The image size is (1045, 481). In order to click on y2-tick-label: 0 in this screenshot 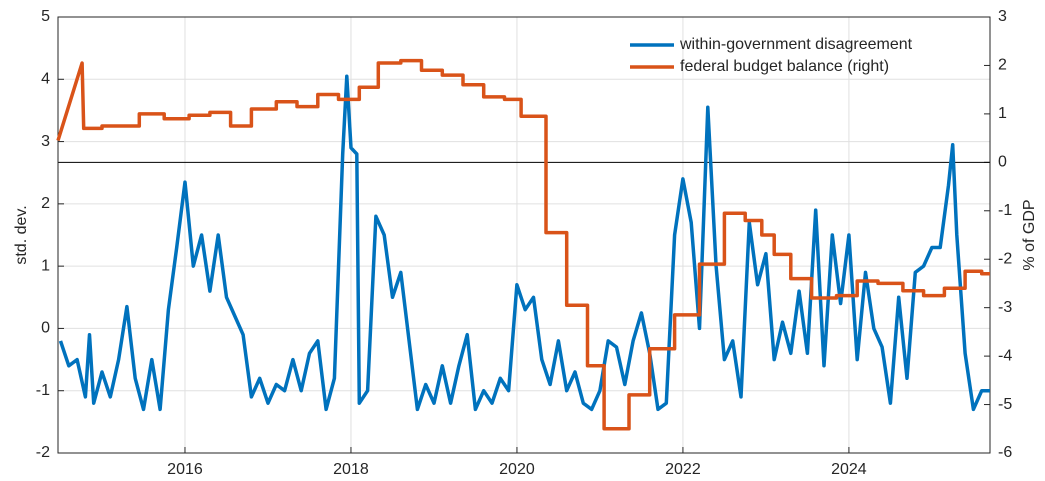, I will do `click(1002, 162)`.